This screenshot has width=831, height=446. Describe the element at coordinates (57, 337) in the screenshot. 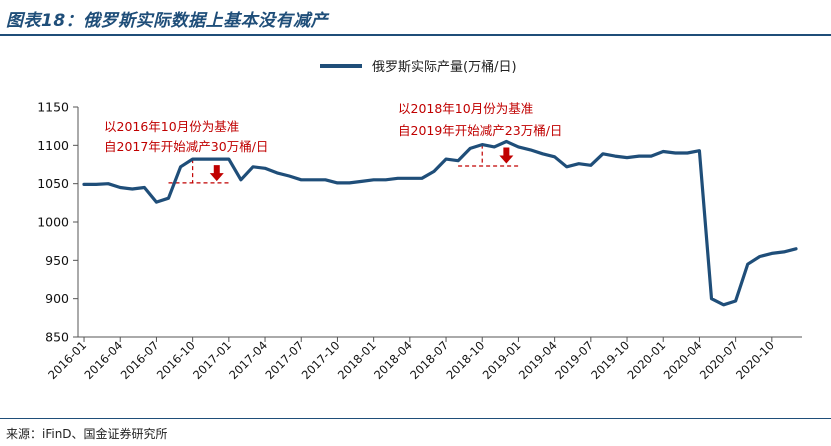

I see `y-tick-label: 850` at that location.